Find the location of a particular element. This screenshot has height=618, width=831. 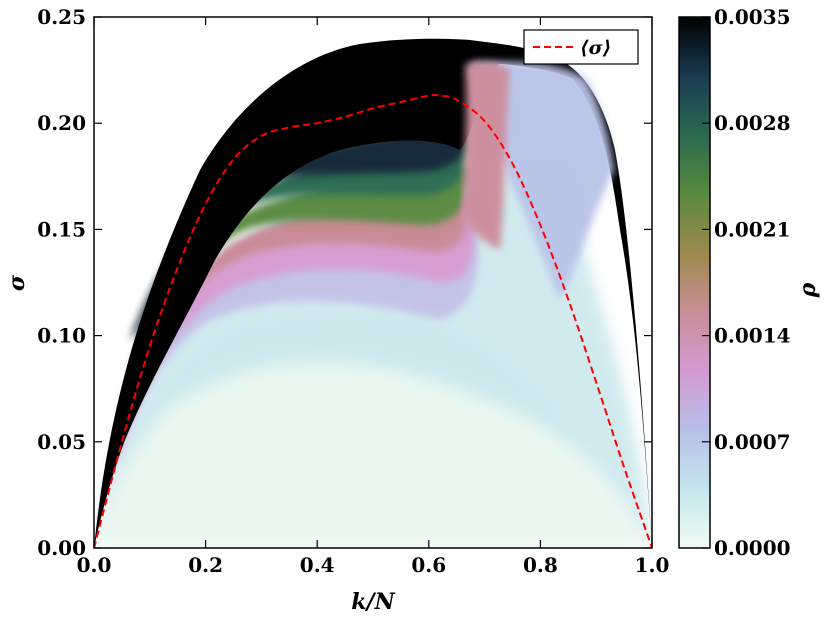

y-tick-label: 0.10 is located at coordinates (61, 336).